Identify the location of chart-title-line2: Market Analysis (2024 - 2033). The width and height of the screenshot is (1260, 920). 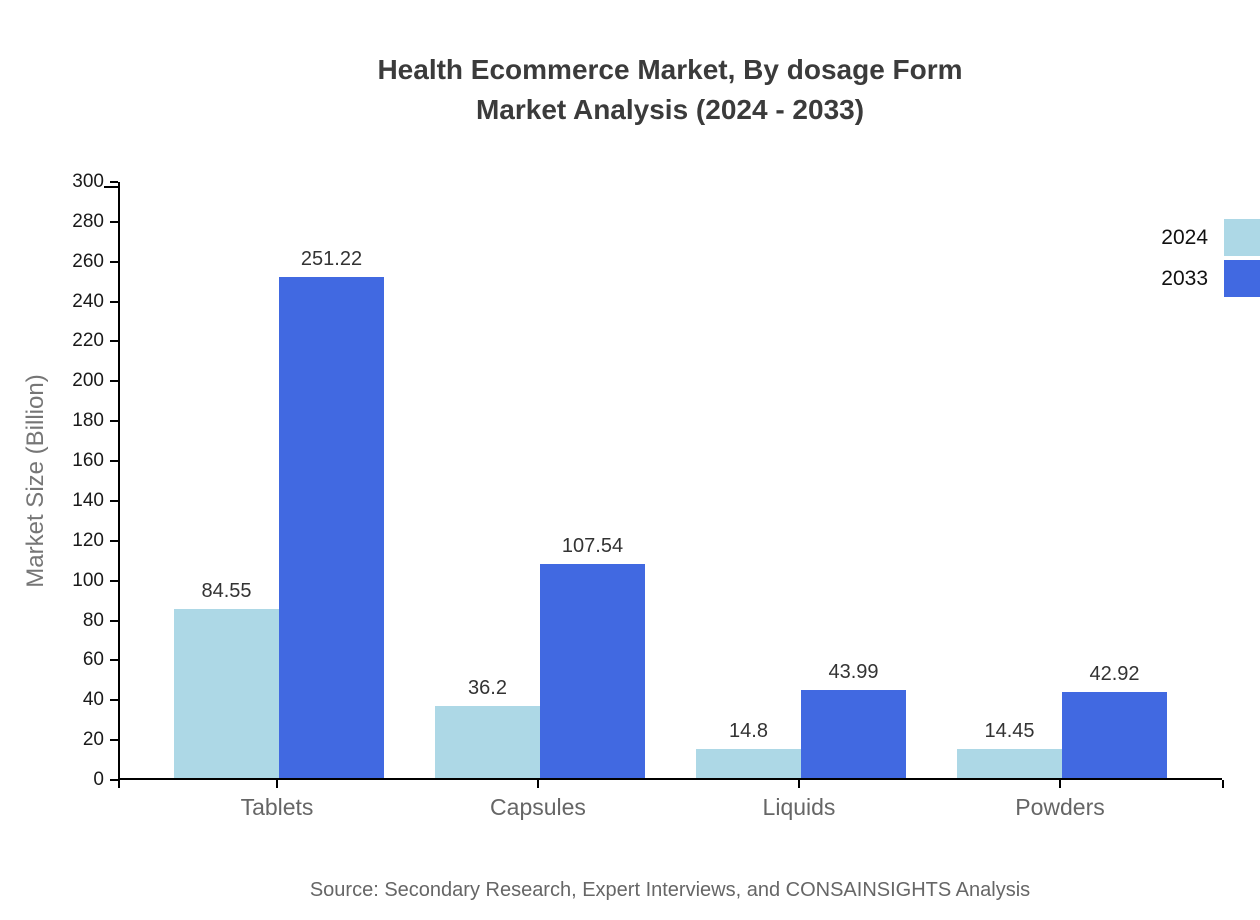
(670, 109).